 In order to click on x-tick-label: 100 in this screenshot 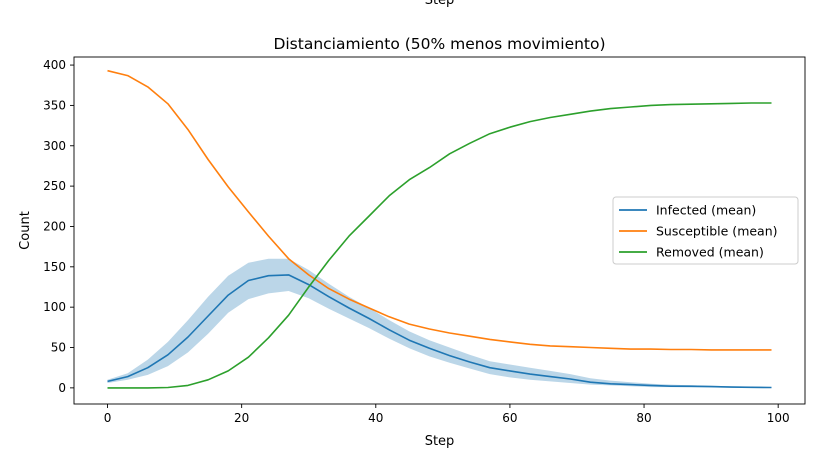, I will do `click(778, 418)`.